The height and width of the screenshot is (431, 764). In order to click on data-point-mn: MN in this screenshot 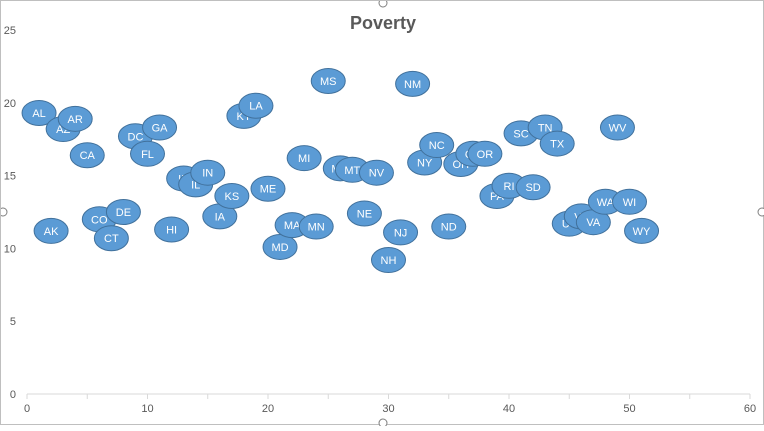, I will do `click(316, 226)`.